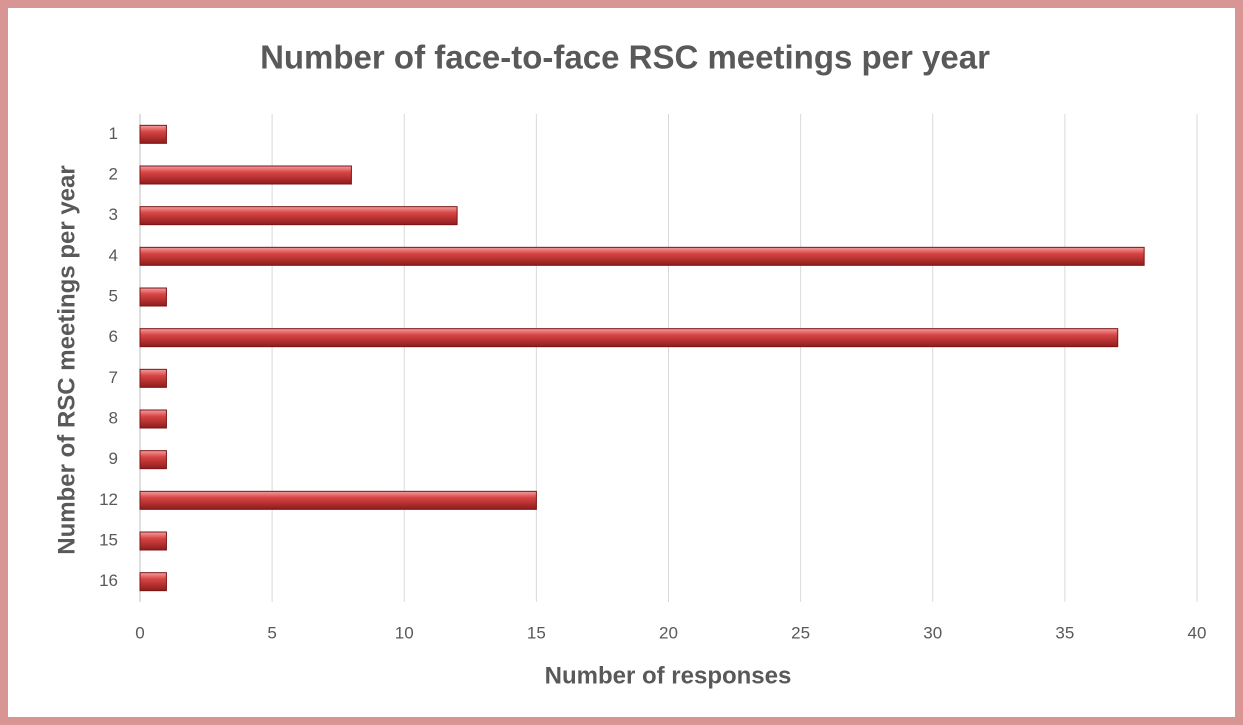  Describe the element at coordinates (1064, 632) in the screenshot. I see `x-tick-label: 35` at that location.